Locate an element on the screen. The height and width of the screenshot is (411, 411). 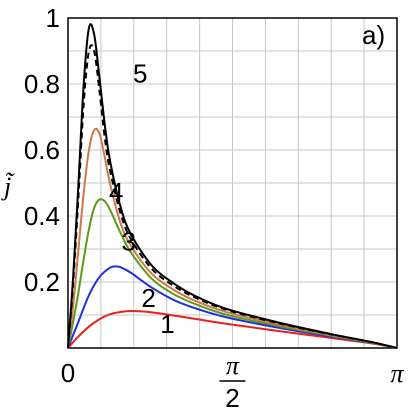
y-tick-label: 0.4 is located at coordinates (42, 216).